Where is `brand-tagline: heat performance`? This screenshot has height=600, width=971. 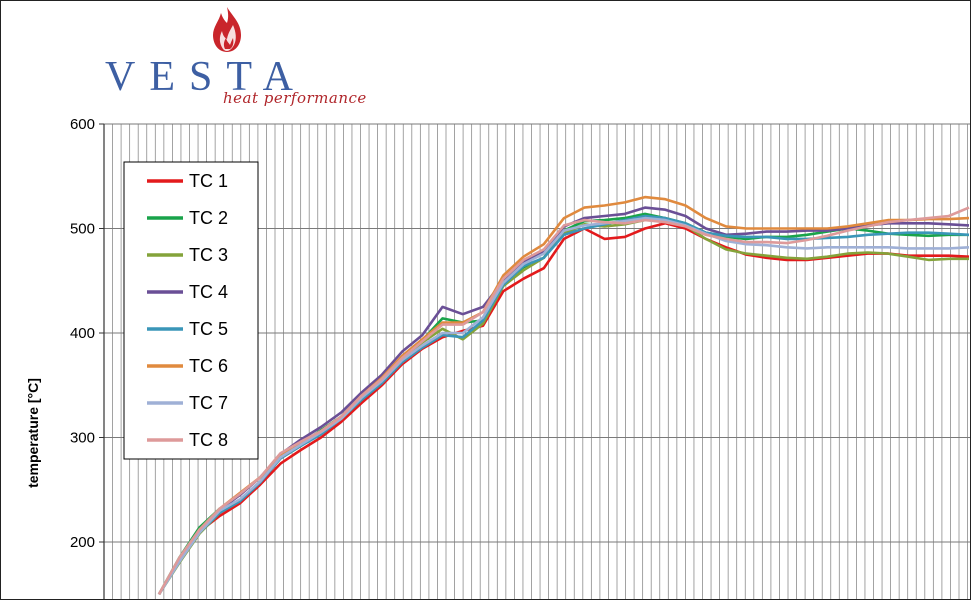
brand-tagline: heat performance is located at coordinates (295, 98).